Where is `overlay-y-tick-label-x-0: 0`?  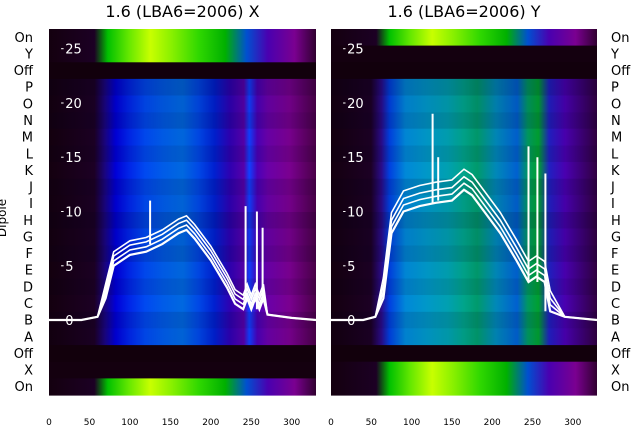
overlay-y-tick-label-x-0: 0 is located at coordinates (69, 321).